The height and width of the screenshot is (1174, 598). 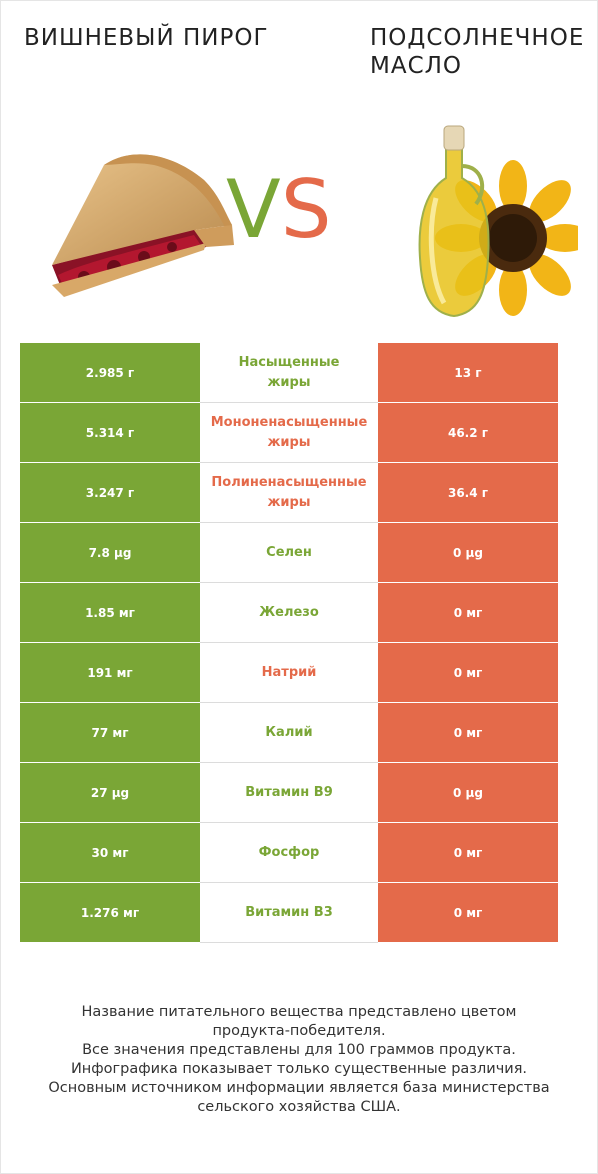 I want to click on nutrient-name: Железо, so click(x=289, y=613).